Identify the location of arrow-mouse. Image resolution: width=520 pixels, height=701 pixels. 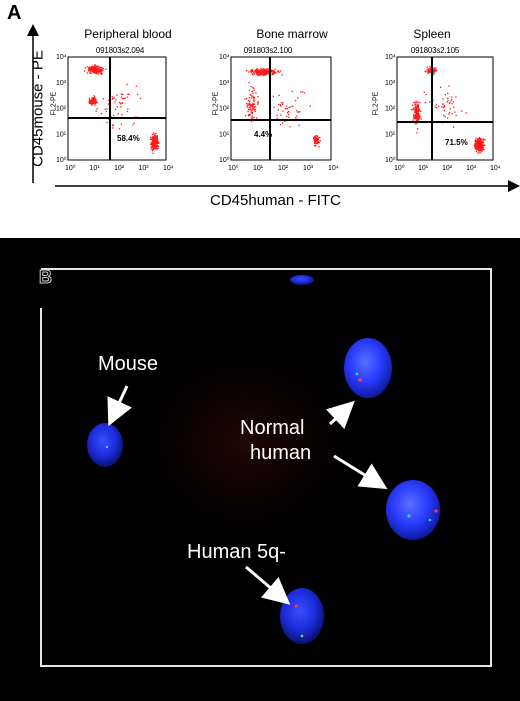
(119, 406).